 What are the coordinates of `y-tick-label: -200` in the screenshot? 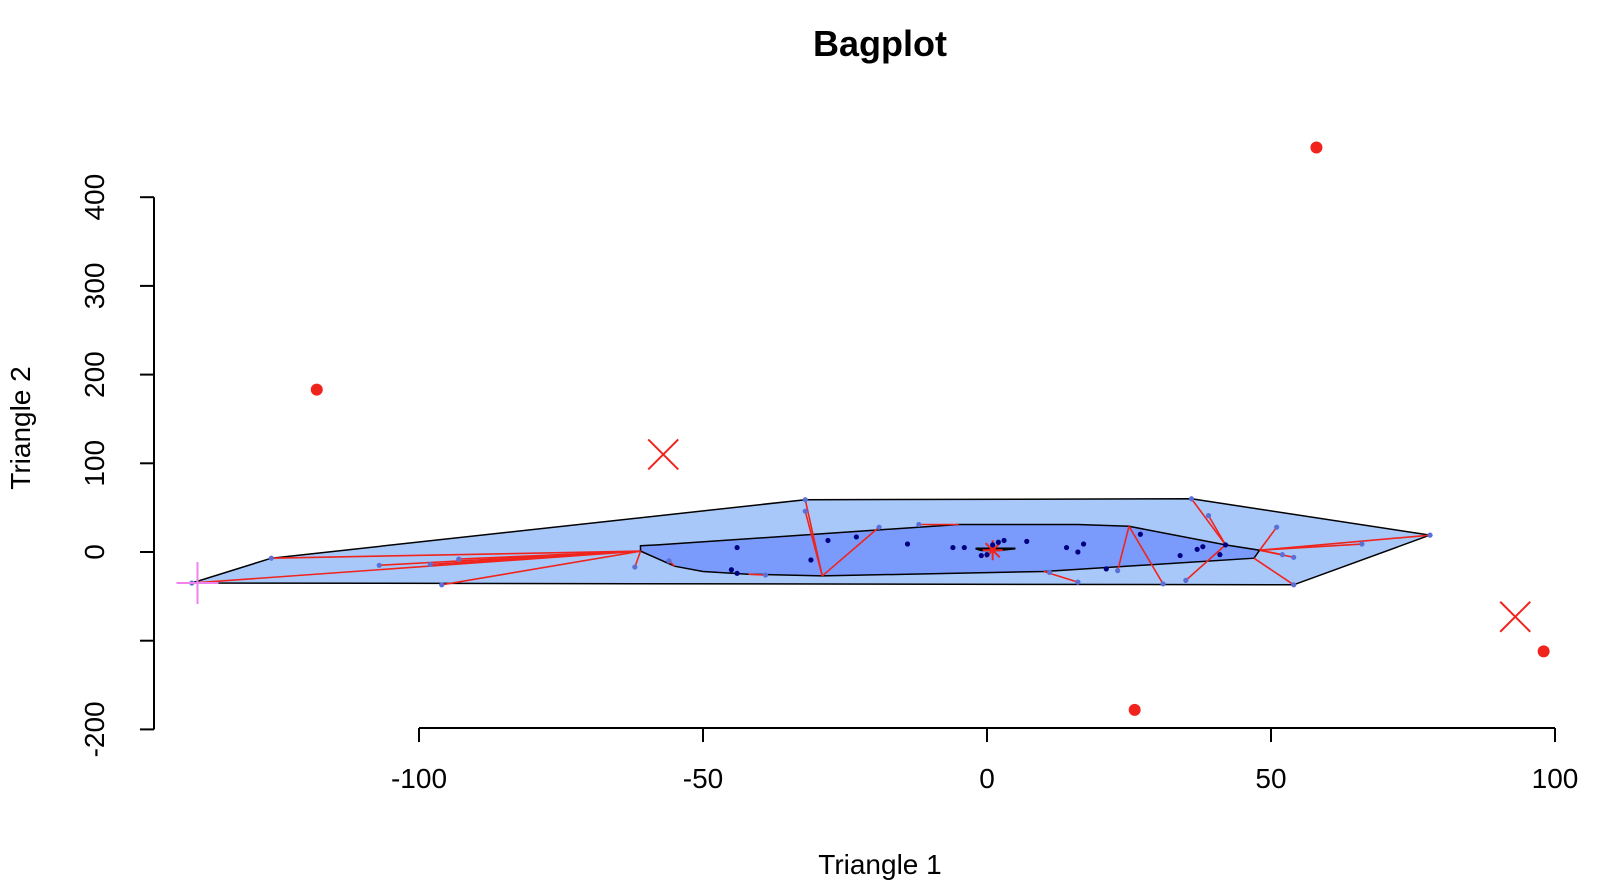 It's located at (94, 729).